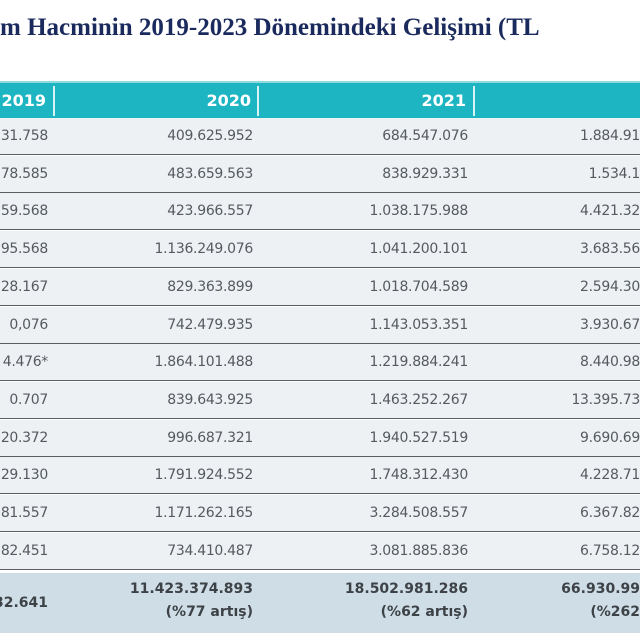 The image size is (640, 640). I want to click on table-row: 82.451 734.410.487 3.081.885.836 6.758.12, so click(320, 551).